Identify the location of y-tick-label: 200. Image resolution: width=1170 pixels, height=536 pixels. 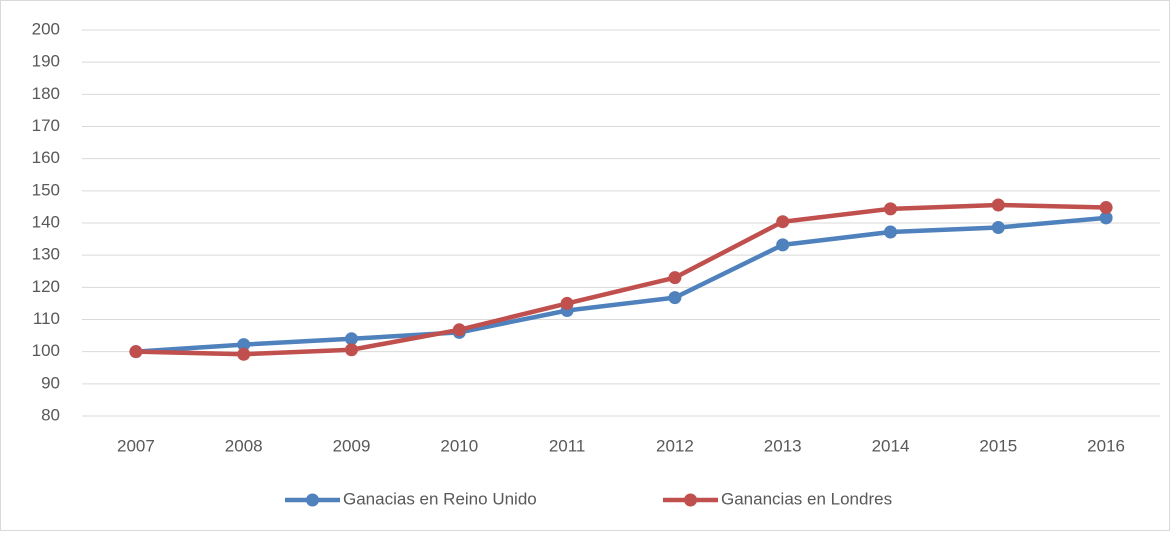
(46, 28).